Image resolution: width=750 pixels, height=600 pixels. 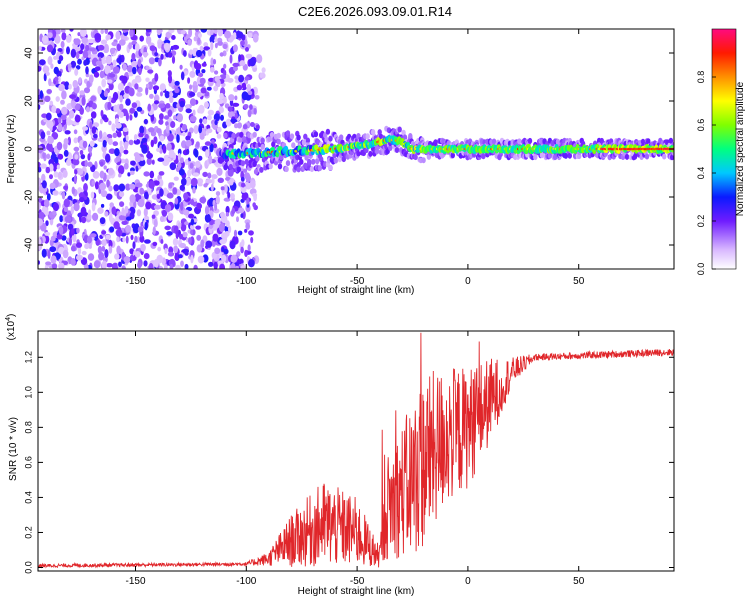 I want to click on colorbar-ticks: 0.0 0.2 0.4 0.6 0.8, so click(x=706, y=173).